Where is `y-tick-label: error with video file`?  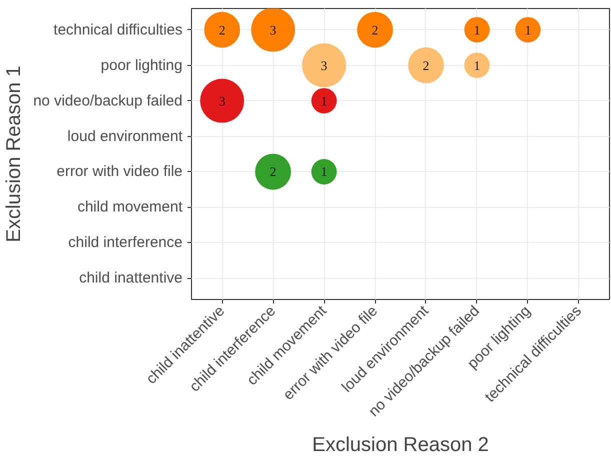
y-tick-label: error with video file is located at coordinates (119, 171).